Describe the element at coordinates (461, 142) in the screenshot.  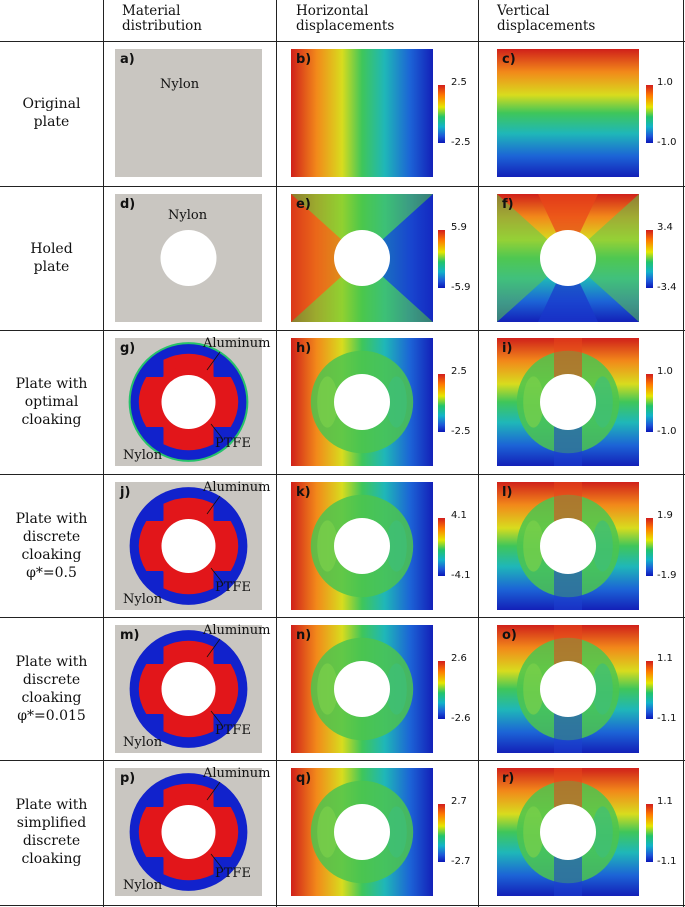
I see `colorbar-min: -2.5` at that location.